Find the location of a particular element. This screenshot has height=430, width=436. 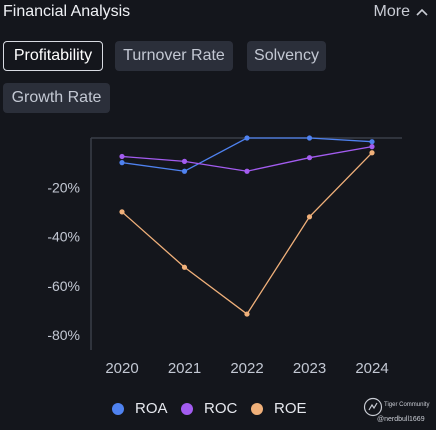

tab-label: Profitability is located at coordinates (53, 55).